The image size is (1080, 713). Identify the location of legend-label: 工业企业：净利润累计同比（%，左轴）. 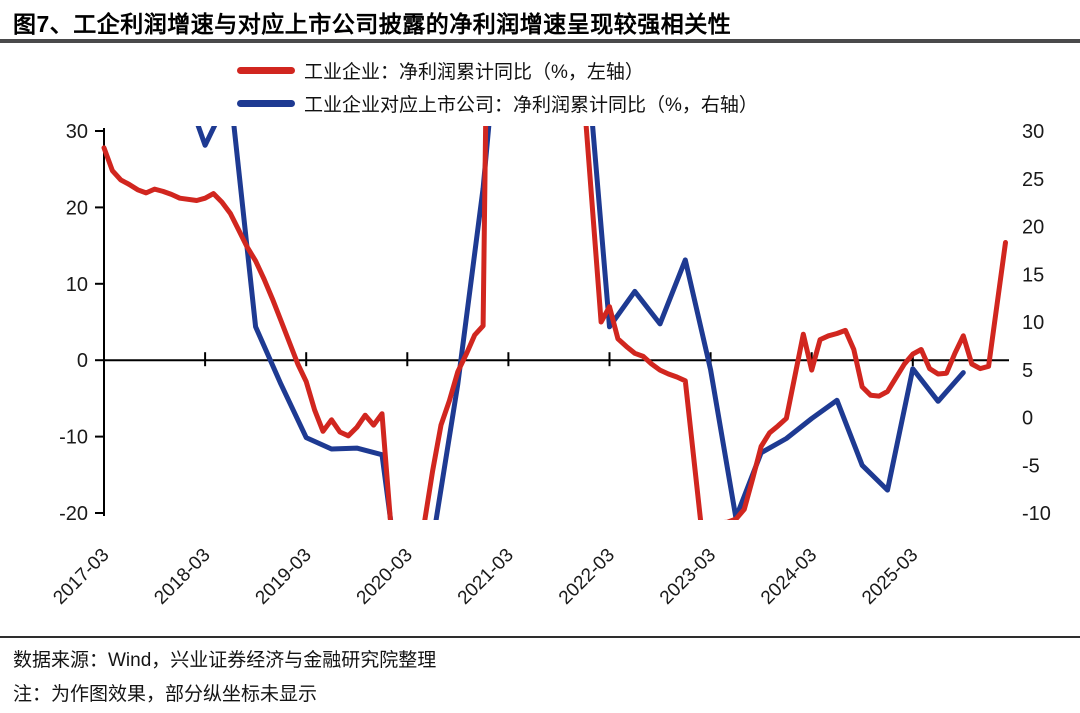
(474, 72).